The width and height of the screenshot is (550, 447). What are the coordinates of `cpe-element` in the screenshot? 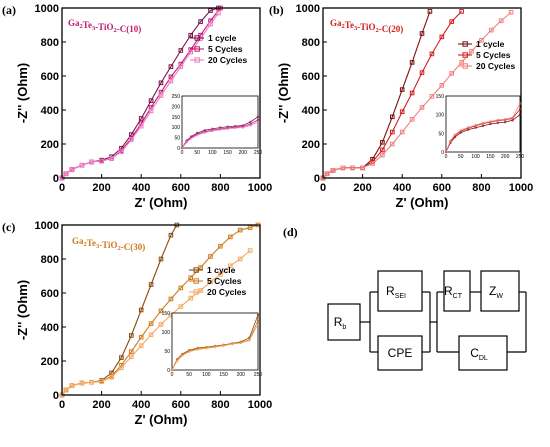 It's located at (400, 353).